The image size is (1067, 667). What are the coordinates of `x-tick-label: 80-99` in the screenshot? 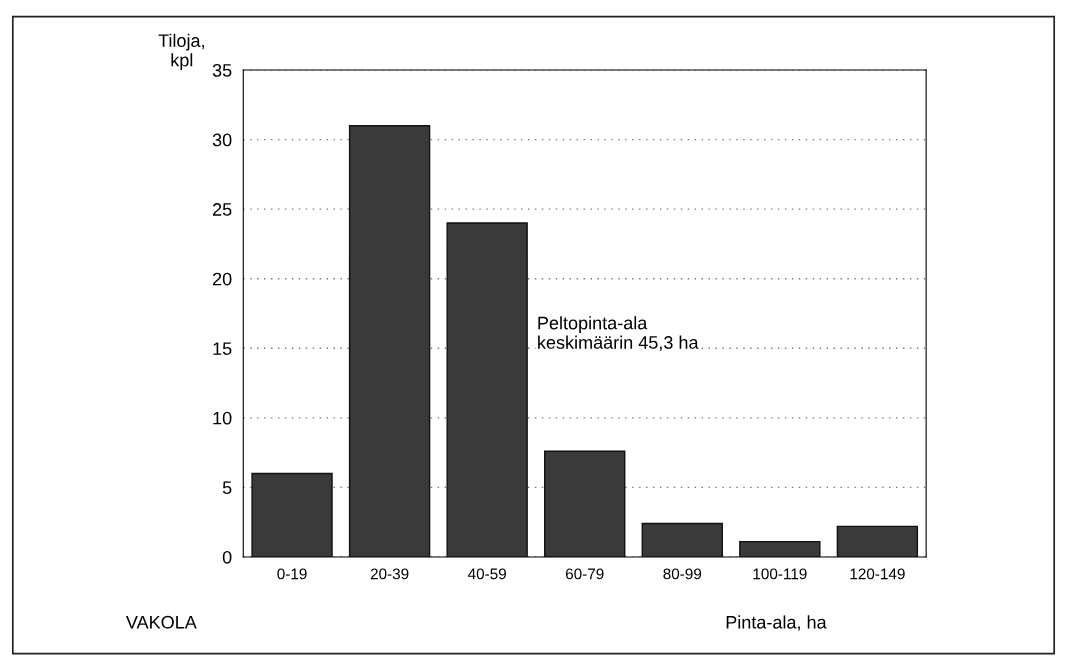 It's located at (682, 574).